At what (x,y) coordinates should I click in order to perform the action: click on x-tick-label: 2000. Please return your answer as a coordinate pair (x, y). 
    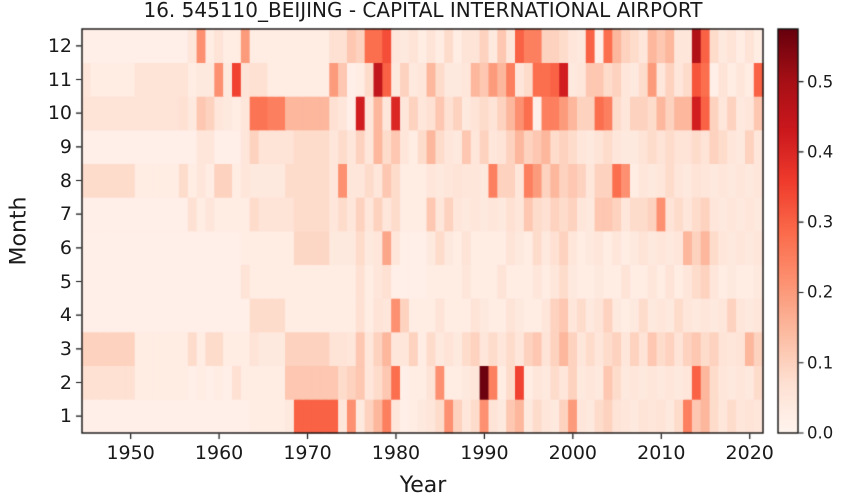
    Looking at the image, I should click on (573, 453).